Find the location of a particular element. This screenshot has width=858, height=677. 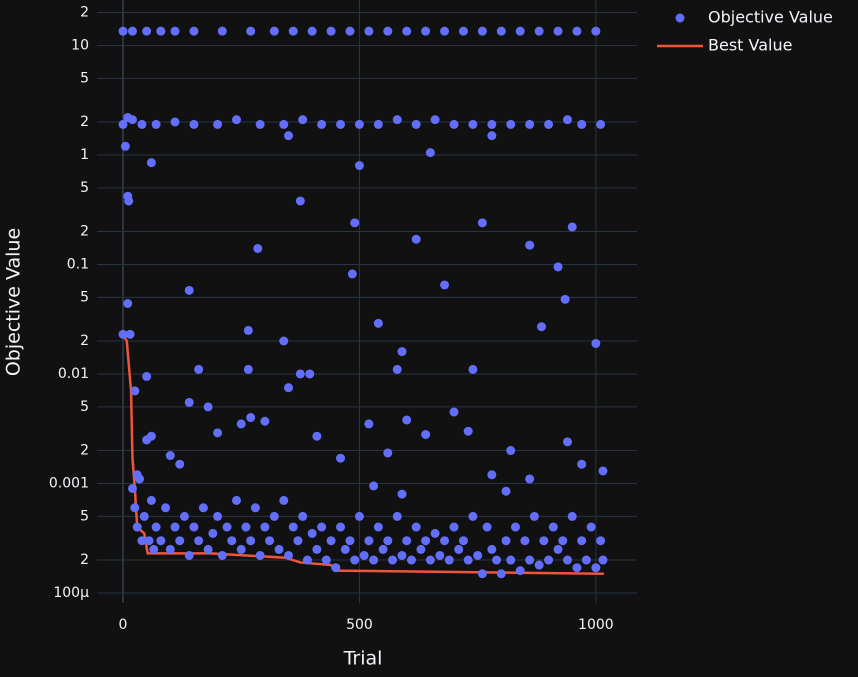

legend-label: Objective Value is located at coordinates (770, 17).